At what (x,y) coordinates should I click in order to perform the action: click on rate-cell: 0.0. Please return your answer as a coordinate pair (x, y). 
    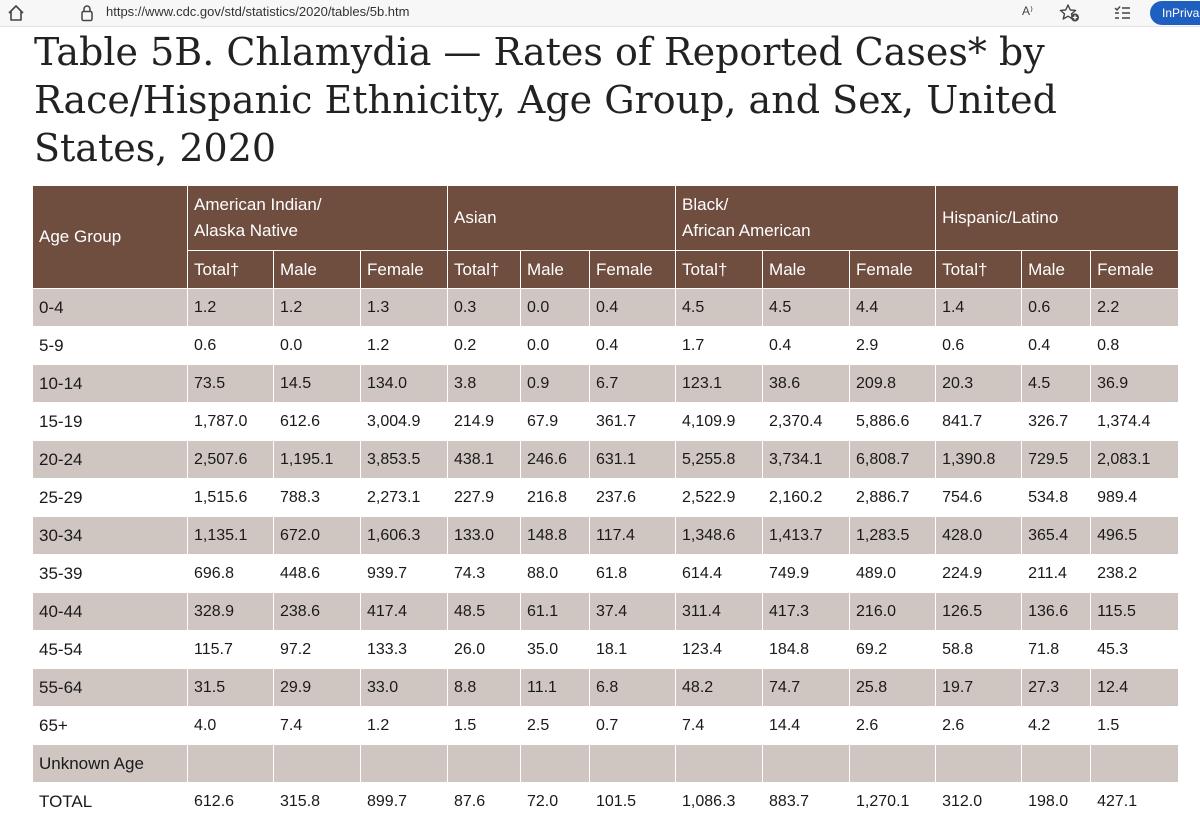
    Looking at the image, I should click on (555, 307).